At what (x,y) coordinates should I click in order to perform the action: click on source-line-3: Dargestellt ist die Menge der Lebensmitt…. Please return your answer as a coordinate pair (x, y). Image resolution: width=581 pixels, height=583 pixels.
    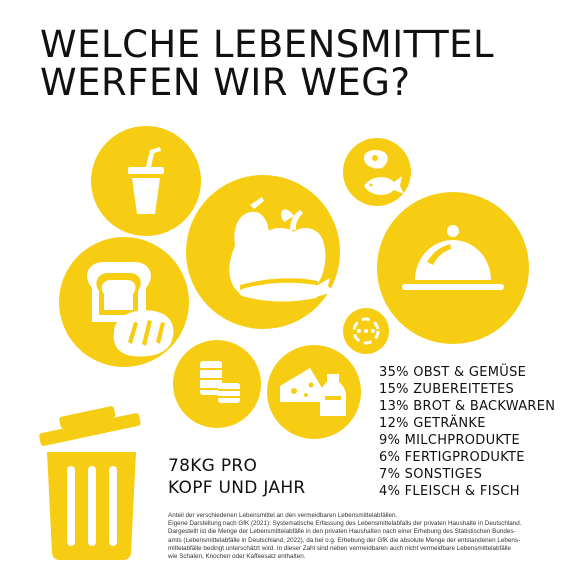
    Looking at the image, I should click on (342, 532).